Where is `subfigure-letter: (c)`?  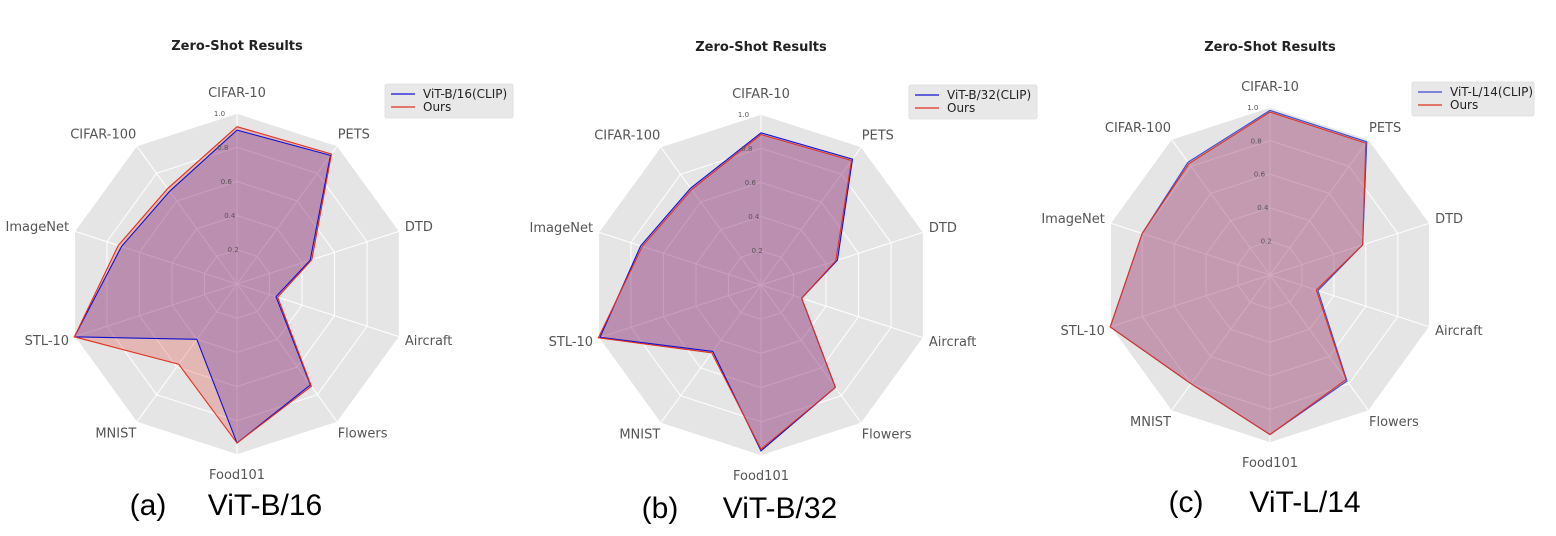 subfigure-letter: (c) is located at coordinates (1186, 502).